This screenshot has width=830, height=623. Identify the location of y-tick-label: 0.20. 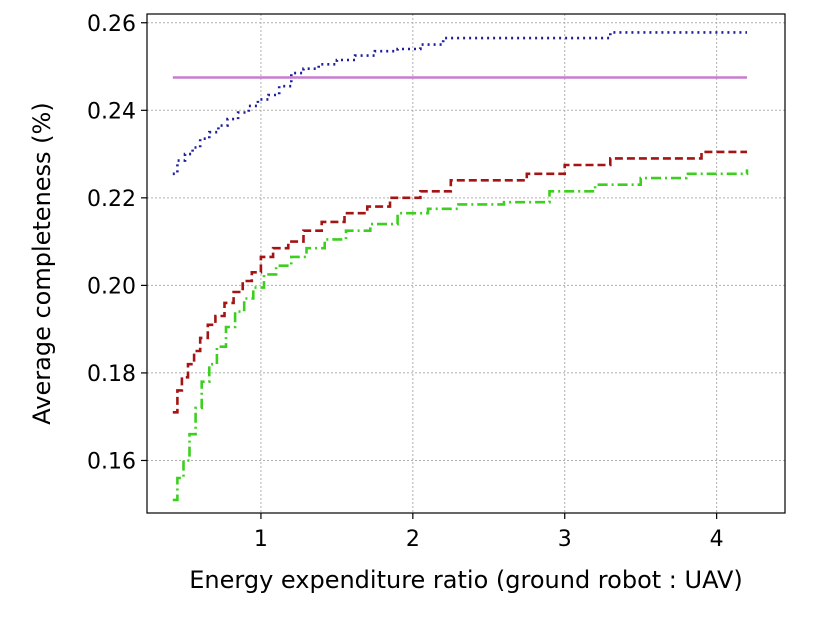
(111, 286).